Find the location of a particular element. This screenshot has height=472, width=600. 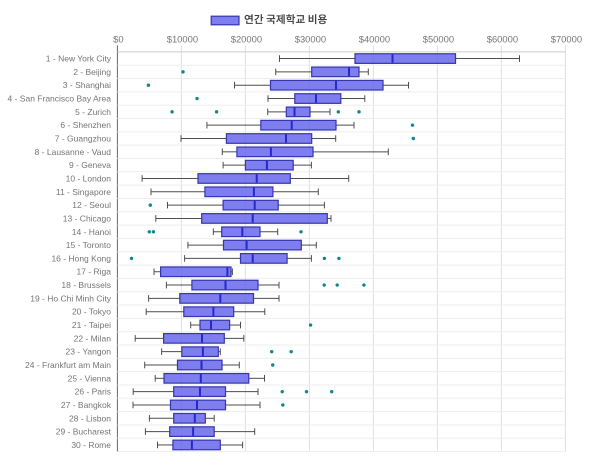

svg-text: 12 - Seoul is located at coordinates (91, 205).